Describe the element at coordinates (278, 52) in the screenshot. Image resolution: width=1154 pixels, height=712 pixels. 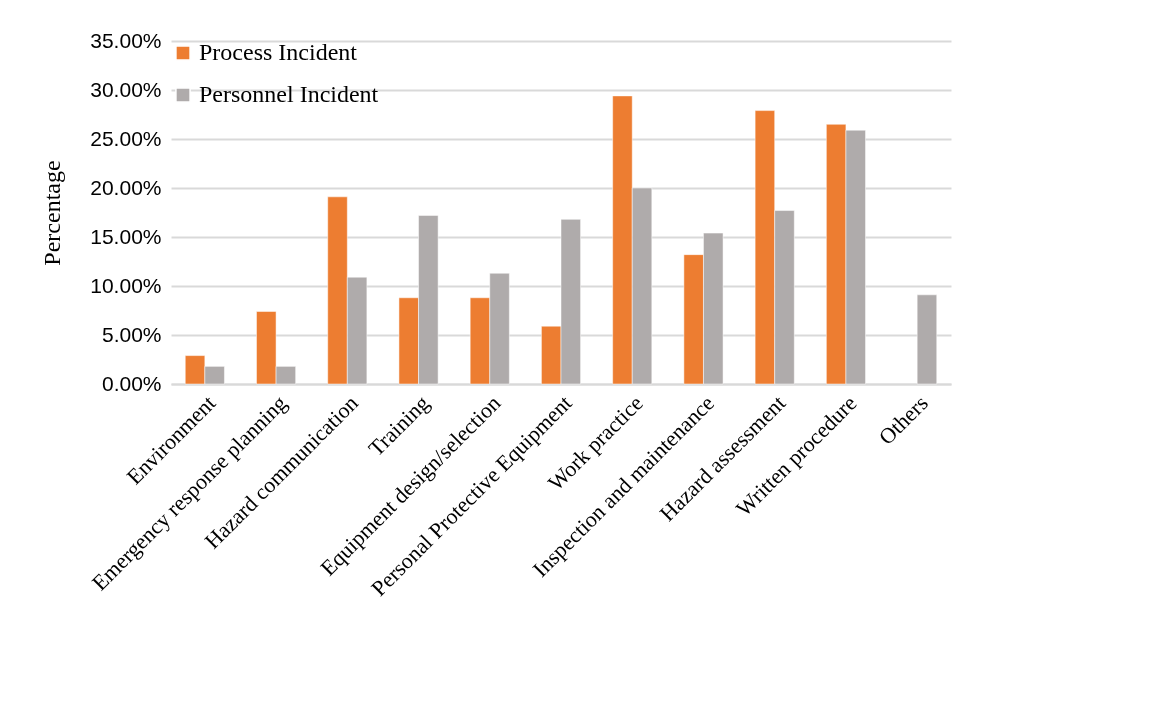
I see `legend-label: Process Incident` at that location.